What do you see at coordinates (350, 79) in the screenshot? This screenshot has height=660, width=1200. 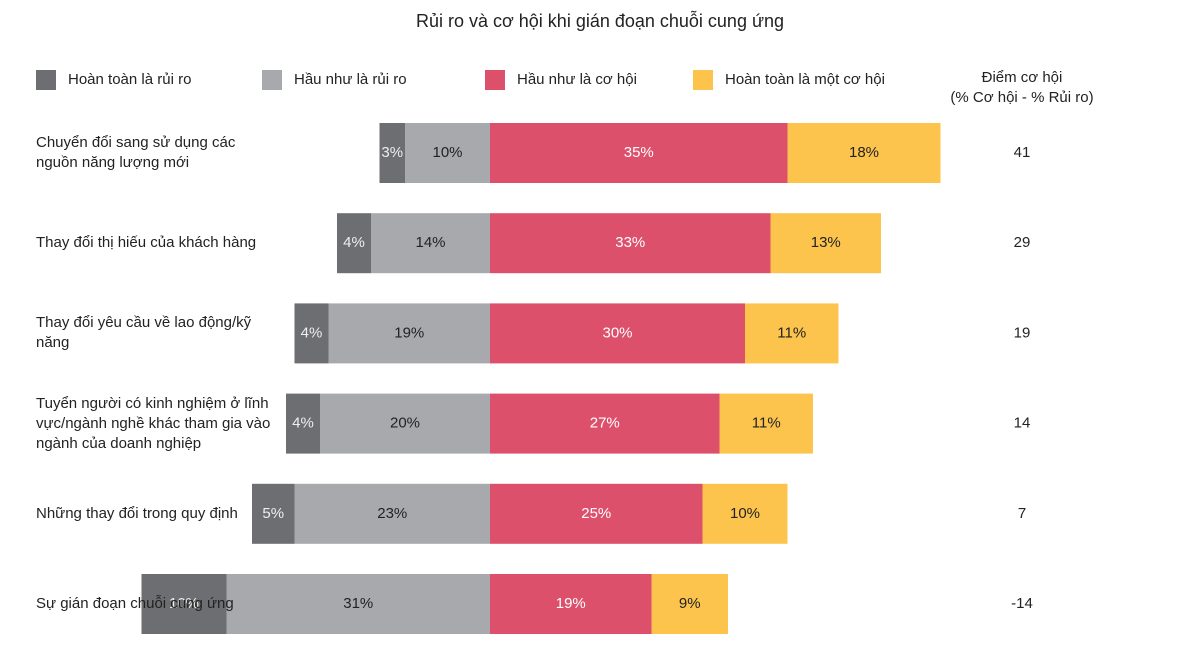 I see `legend-label: Hầu như là rủi ro` at bounding box center [350, 79].